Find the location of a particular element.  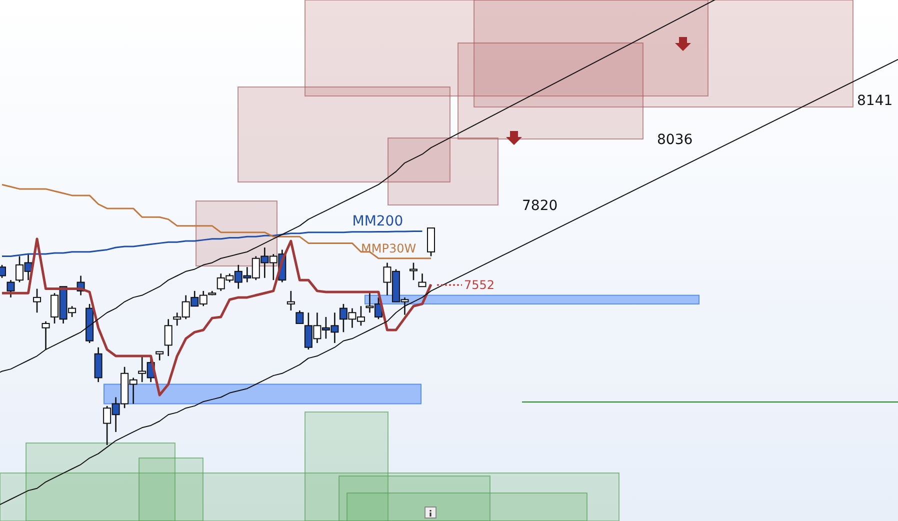

text: 8036 is located at coordinates (675, 140).